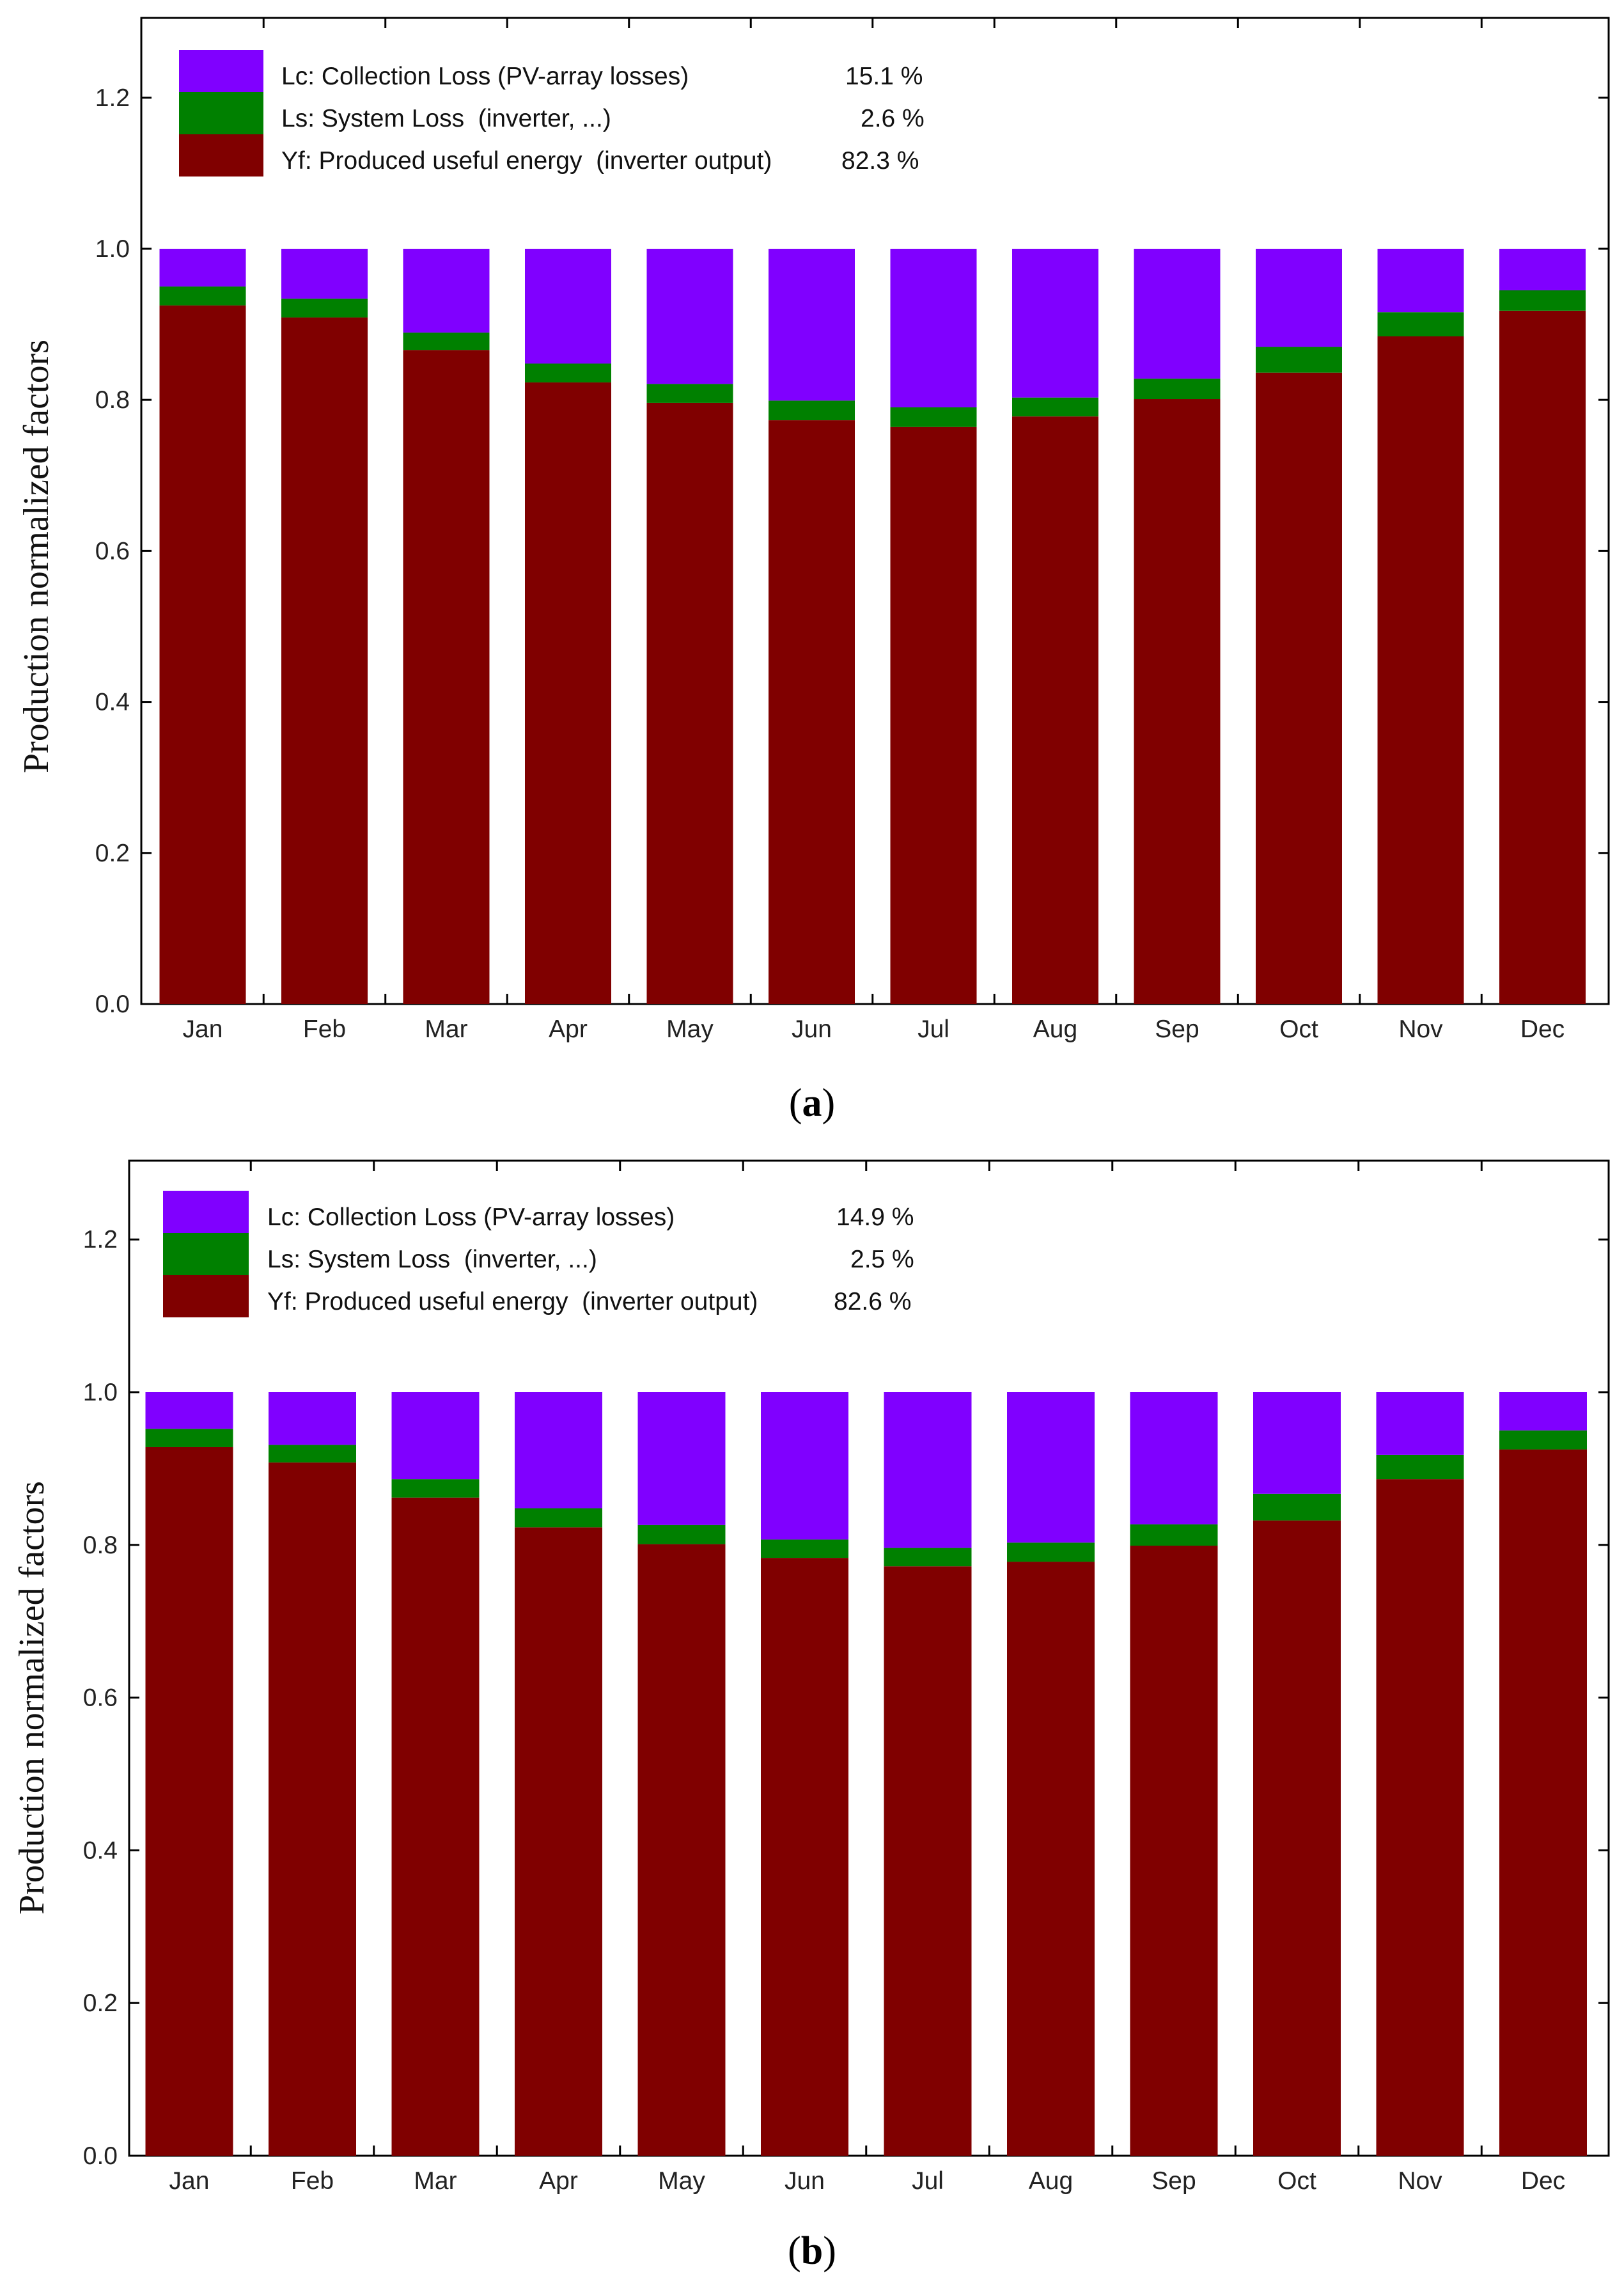  What do you see at coordinates (1299, 1029) in the screenshot?
I see `x-tick-label-oct: Oct` at bounding box center [1299, 1029].